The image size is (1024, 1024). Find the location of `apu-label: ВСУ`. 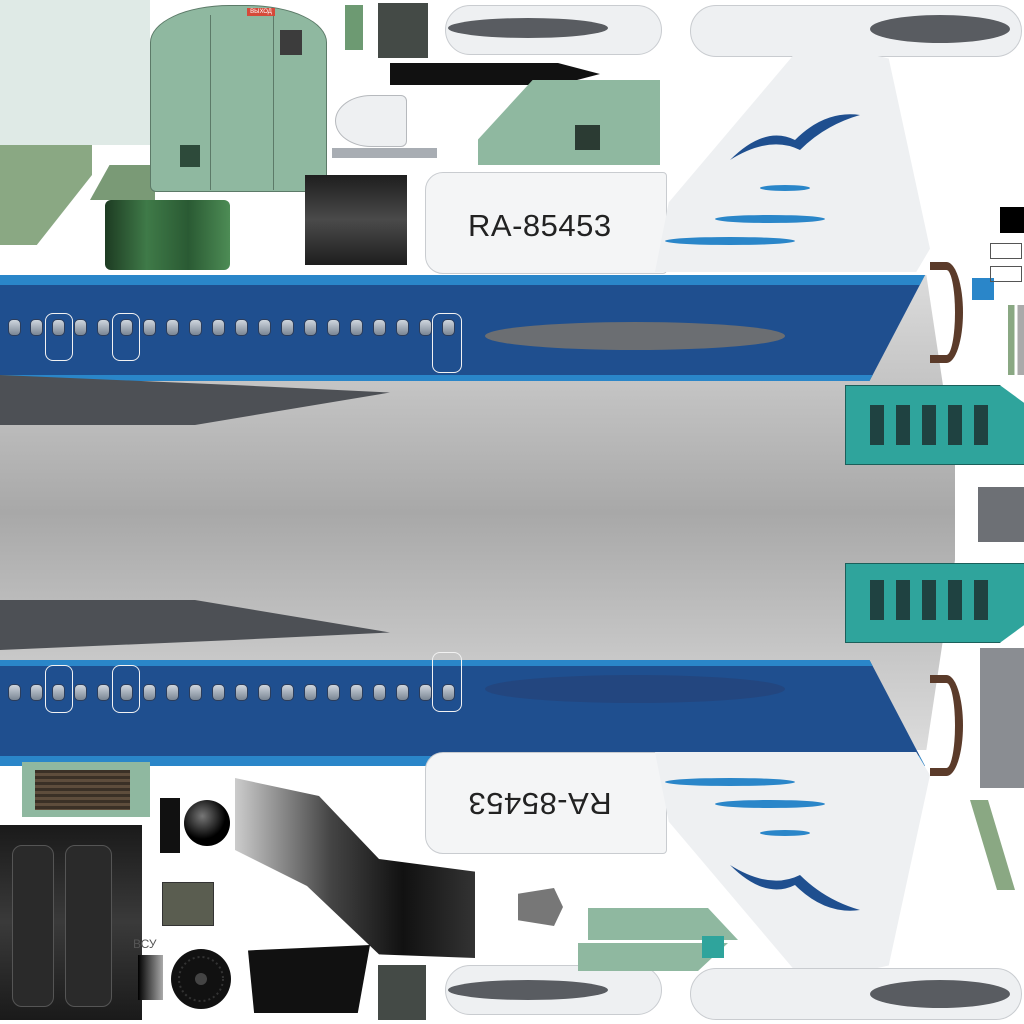

apu-label: ВСУ is located at coordinates (145, 944).